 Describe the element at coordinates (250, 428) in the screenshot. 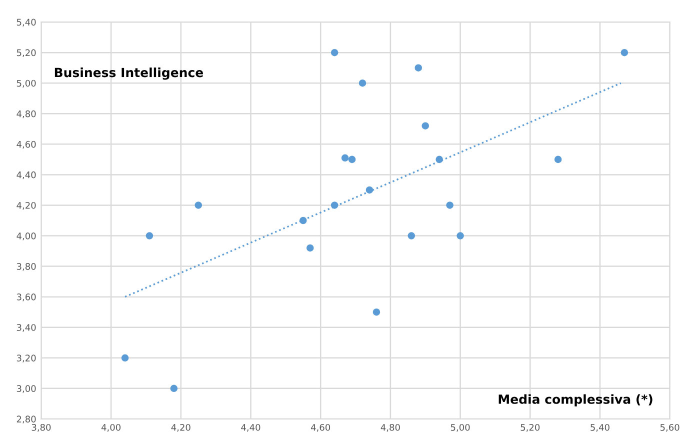

I see `x-tick-label: 4,40` at that location.